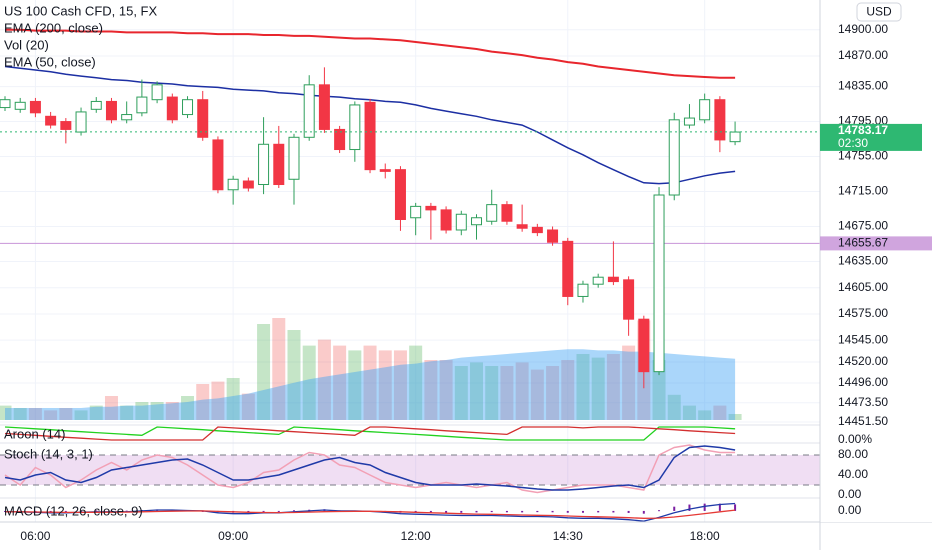 The image size is (932, 550). What do you see at coordinates (370, 433) in the screenshot?
I see `aroon-line` at bounding box center [370, 433].